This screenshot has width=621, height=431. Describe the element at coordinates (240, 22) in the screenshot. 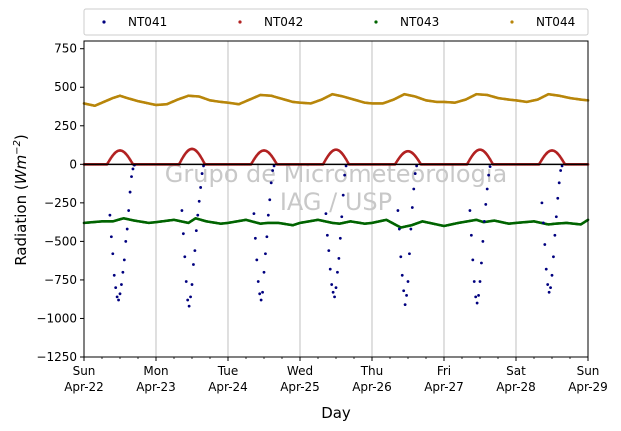

I see `legend-marker-nt042` at that location.